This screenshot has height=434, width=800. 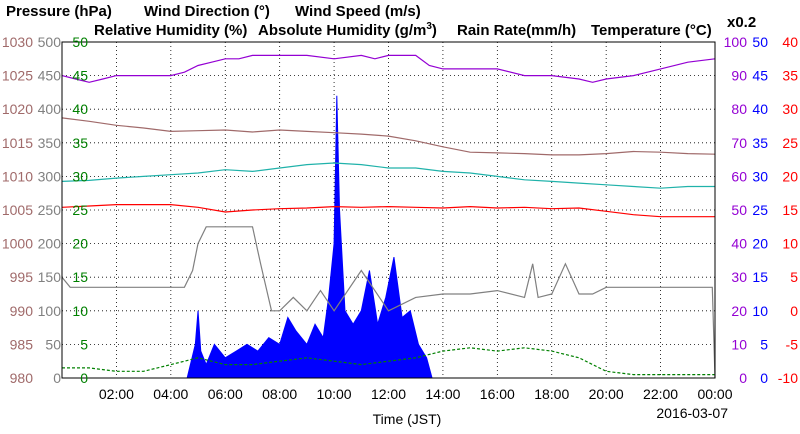 What do you see at coordinates (22, 311) in the screenshot?
I see `y-tick-pressure: 990` at bounding box center [22, 311].